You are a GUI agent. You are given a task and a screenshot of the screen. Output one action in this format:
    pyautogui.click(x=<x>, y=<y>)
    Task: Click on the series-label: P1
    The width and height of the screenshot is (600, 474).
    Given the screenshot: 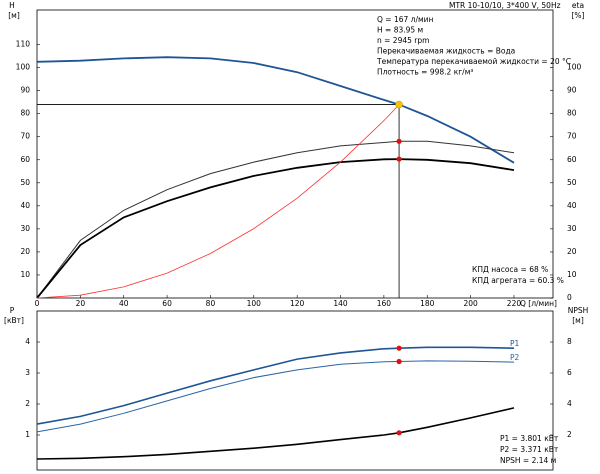 What is the action you would take?
    pyautogui.click(x=515, y=343)
    